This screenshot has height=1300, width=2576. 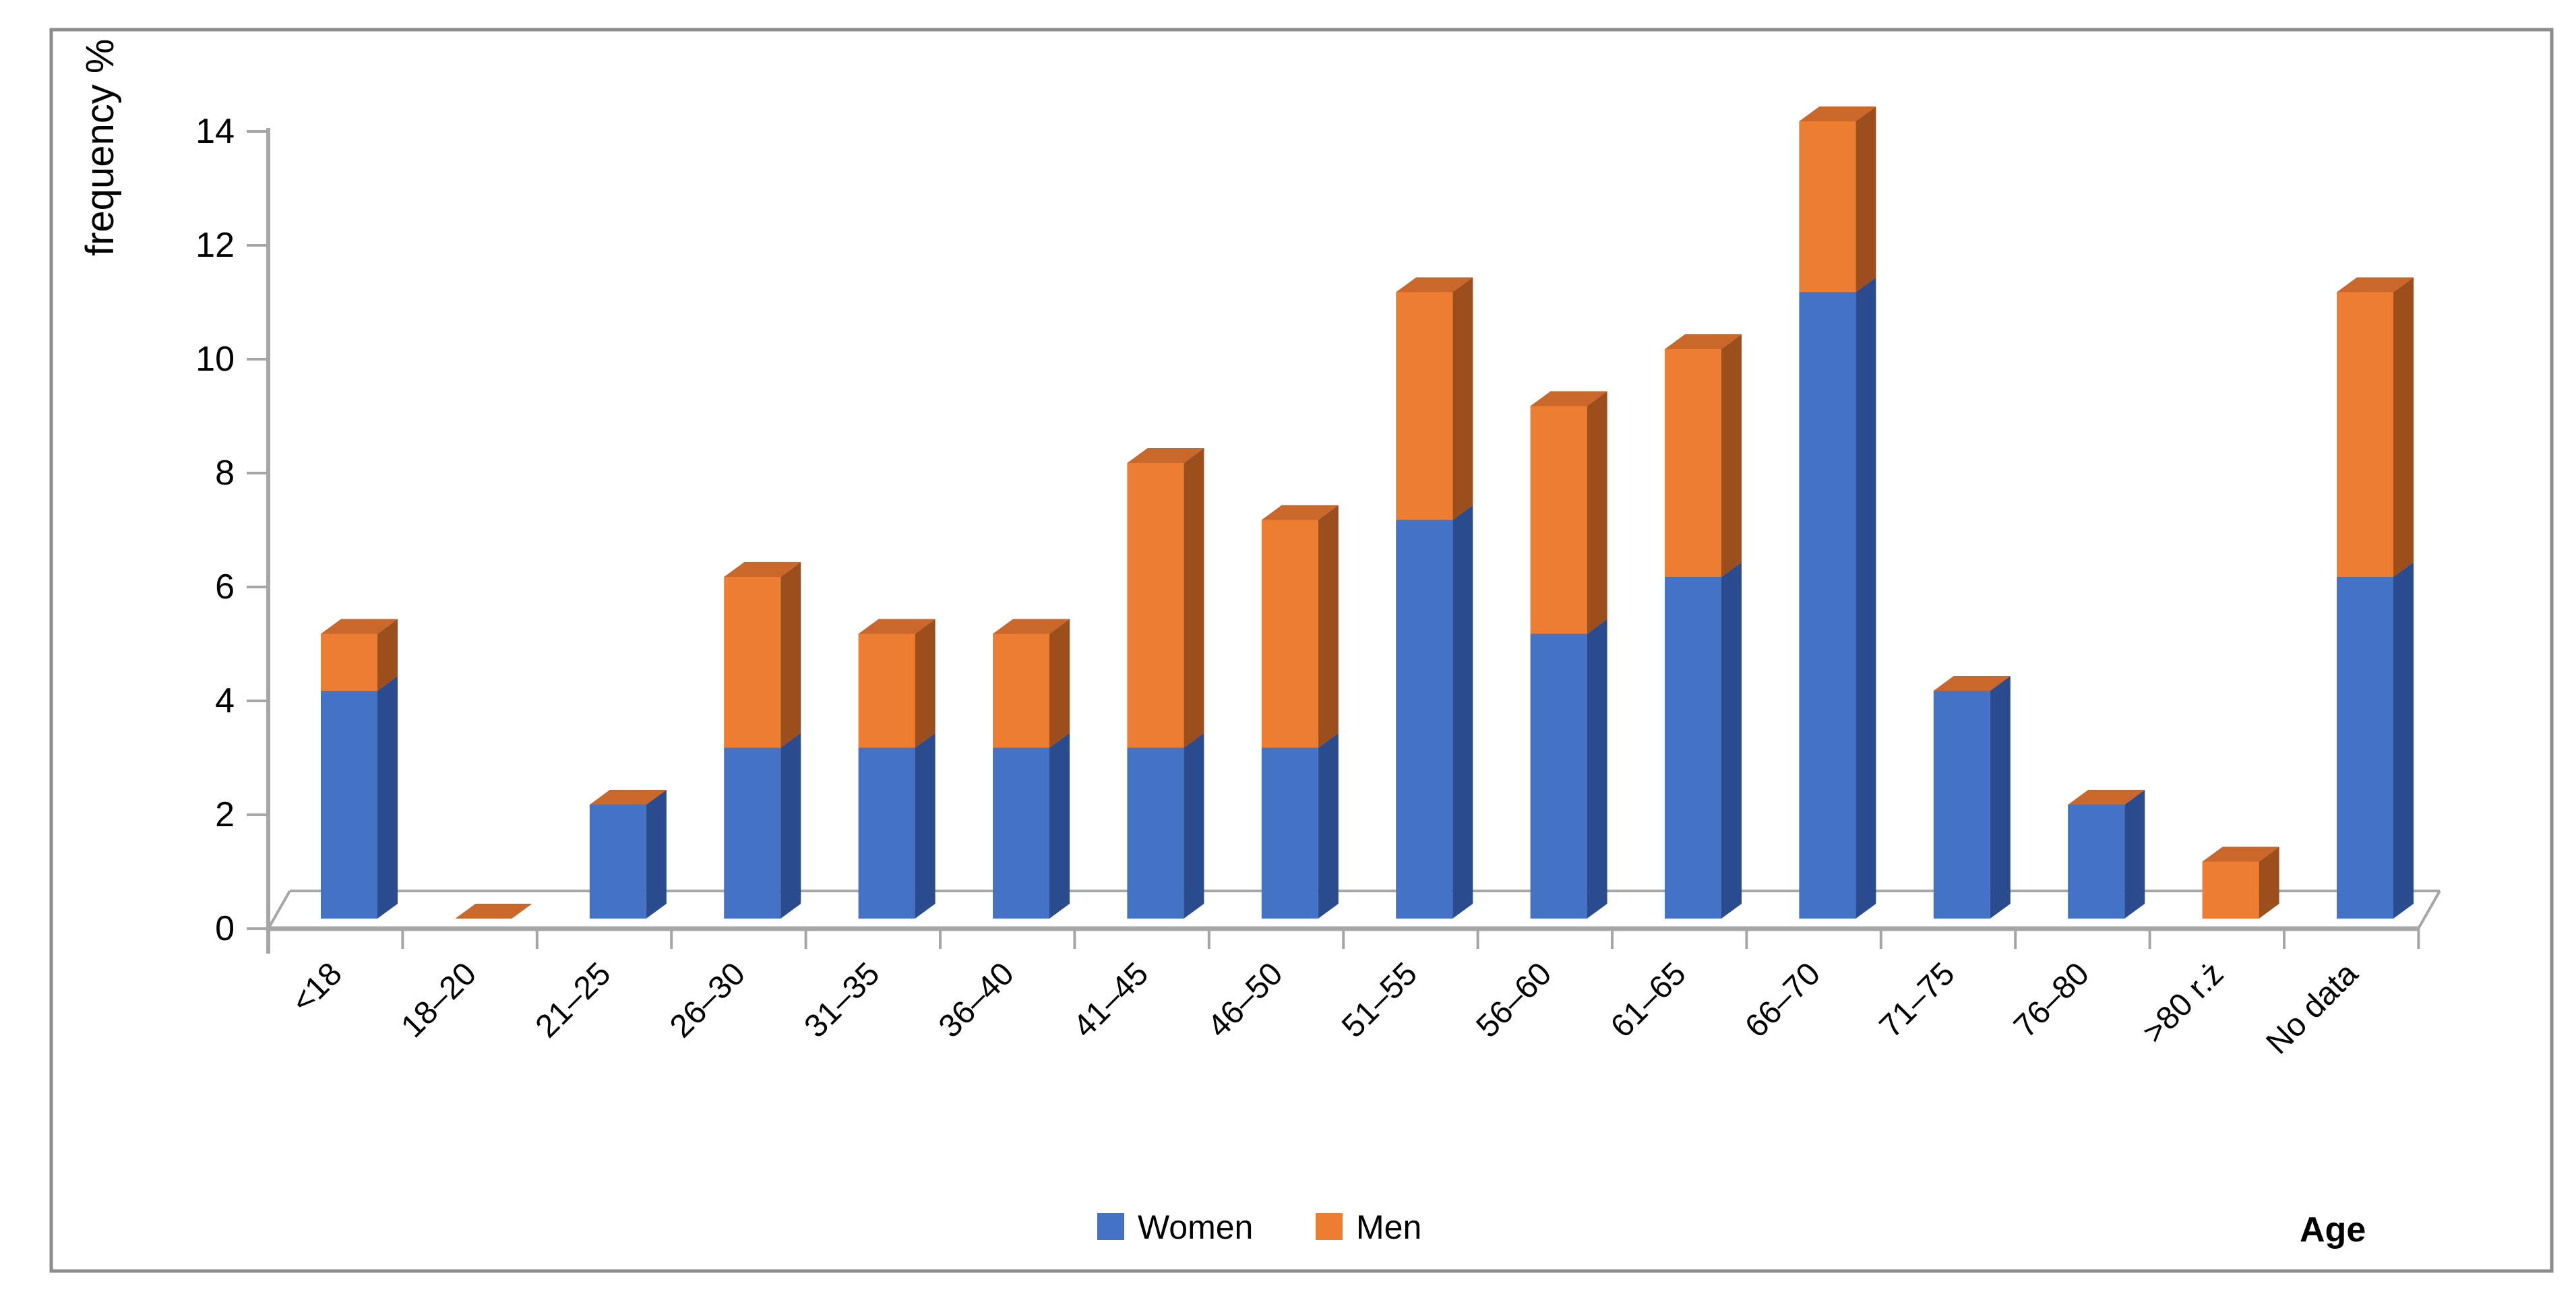 I want to click on floor-left-edge, so click(x=279, y=909).